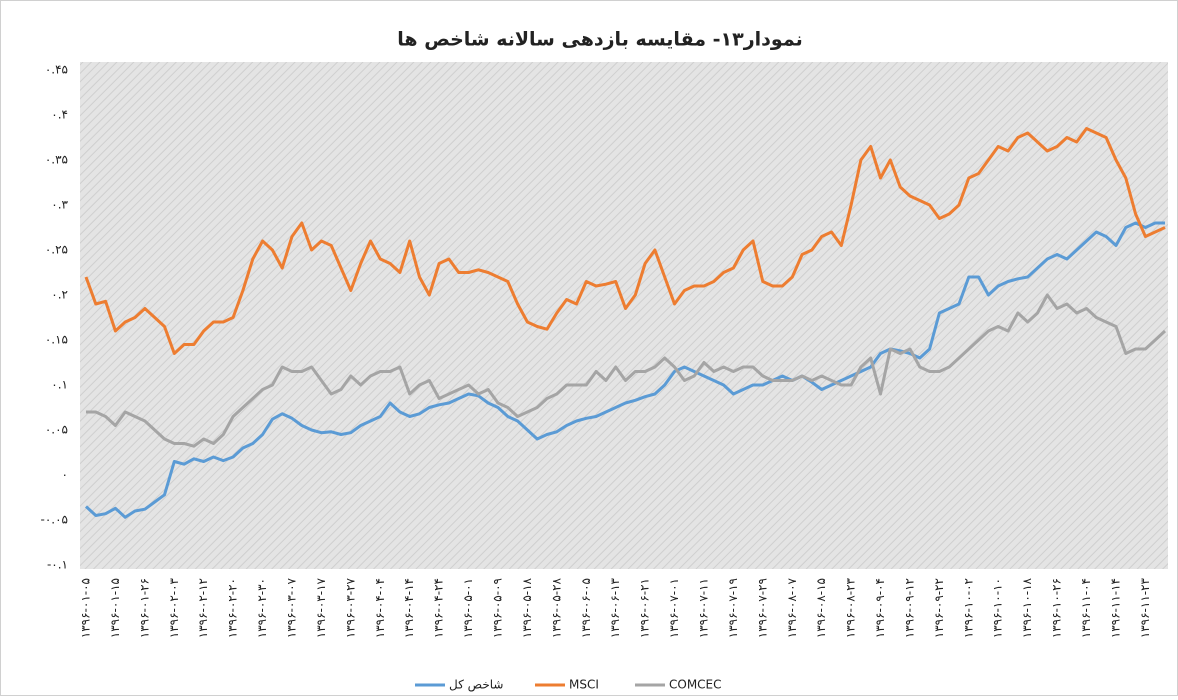 This screenshot has height=700, width=1178. What do you see at coordinates (56, 430) in the screenshot?
I see `y-tick-label: ۰.۰۵` at bounding box center [56, 430].